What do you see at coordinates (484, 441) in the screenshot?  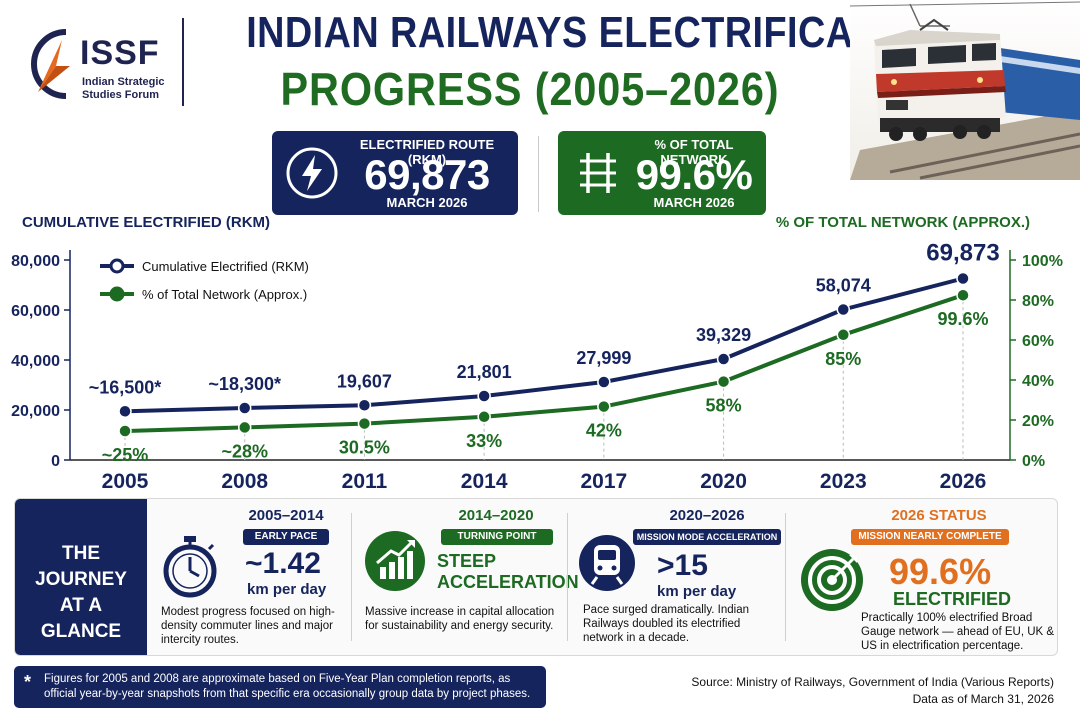 I see `data-label: 33%` at bounding box center [484, 441].